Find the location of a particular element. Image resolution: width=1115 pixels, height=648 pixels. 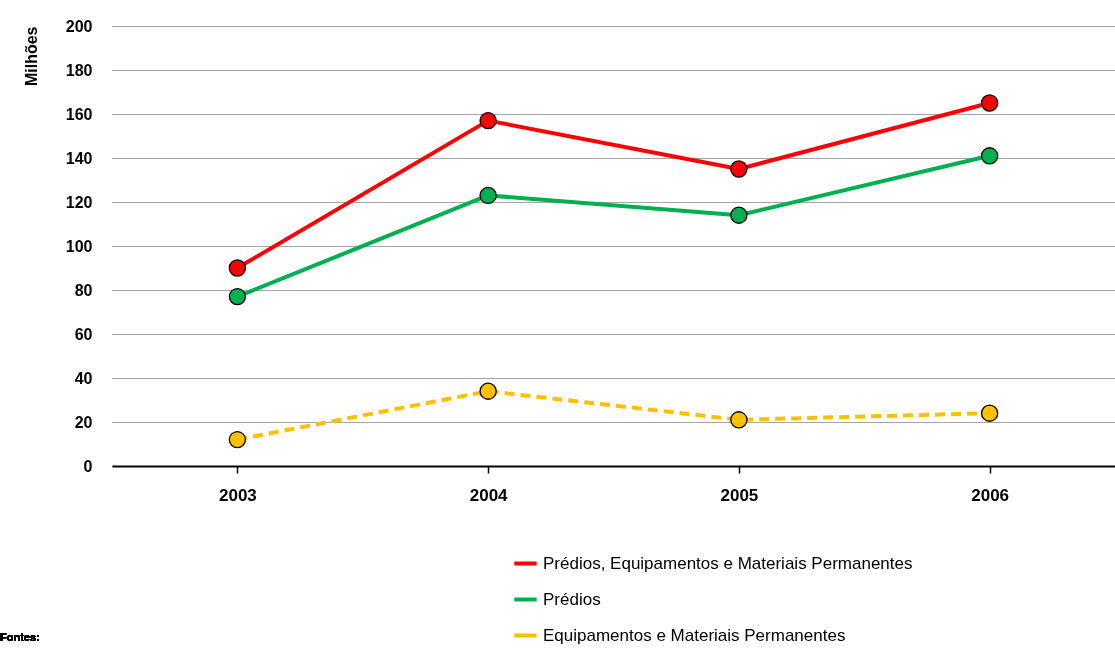

y-tick-label: 20 is located at coordinates (83, 422).